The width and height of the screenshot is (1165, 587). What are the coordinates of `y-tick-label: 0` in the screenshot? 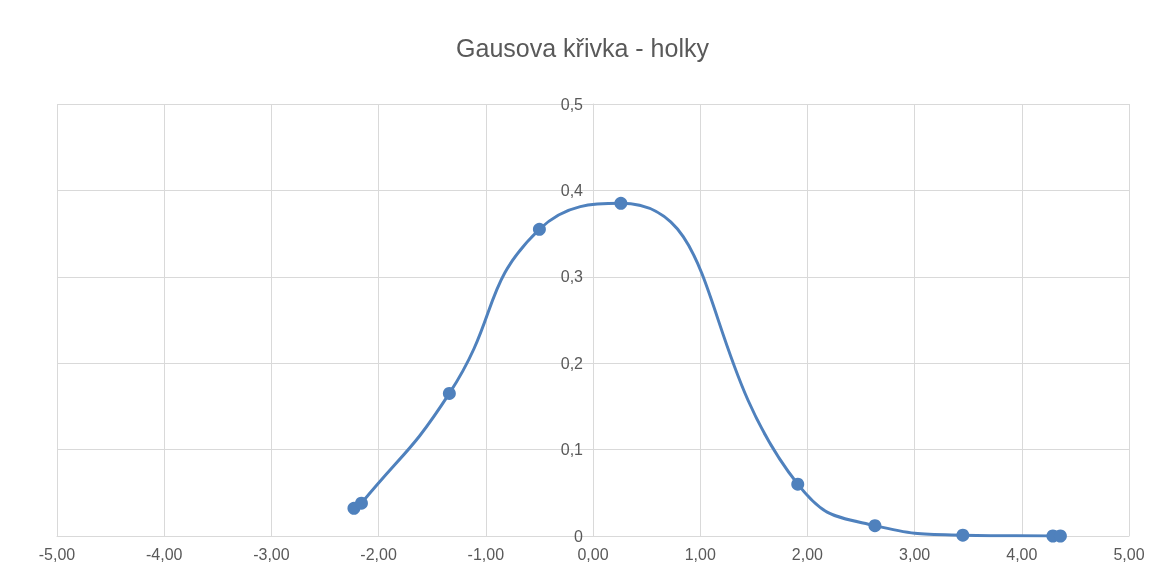 It's located at (579, 536).